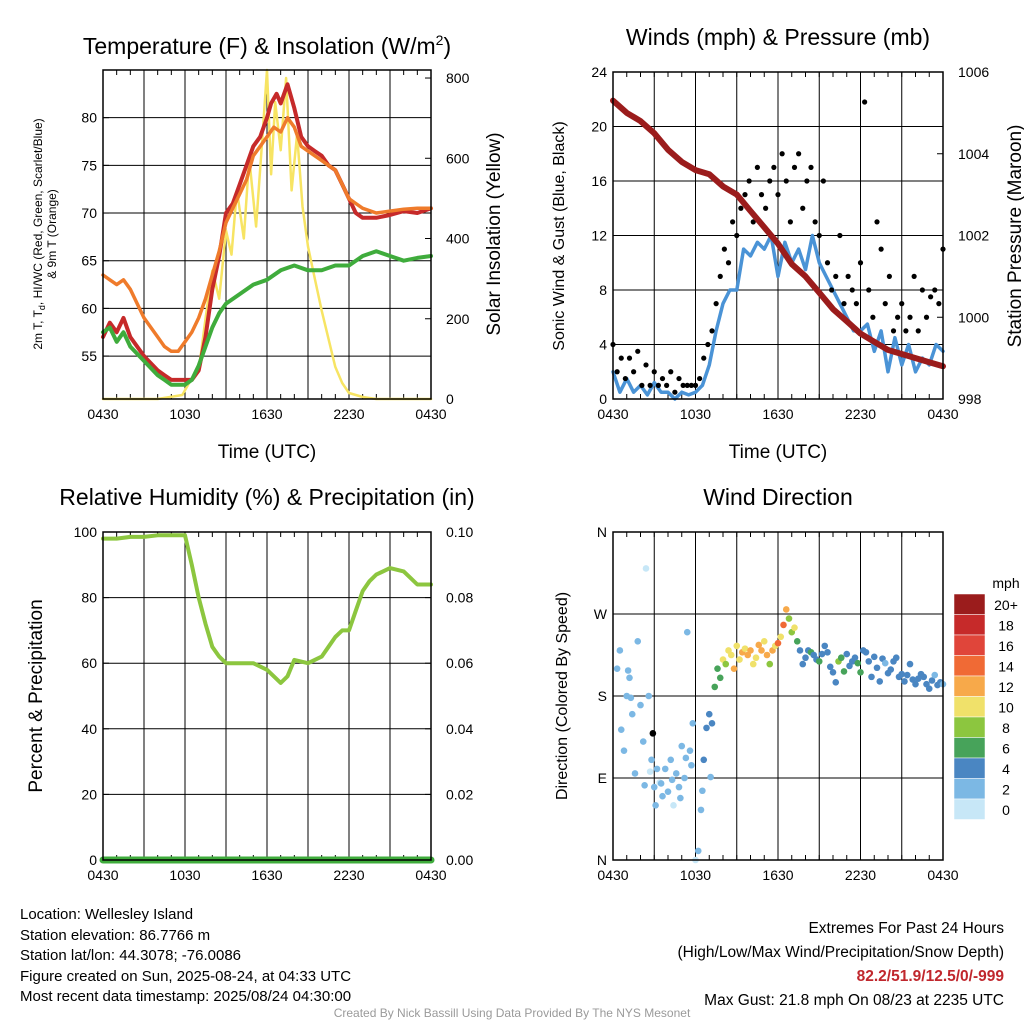 This screenshot has height=1024, width=1024. Describe the element at coordinates (777, 414) in the screenshot. I see `winds-x-tick-label: 1630` at that location.